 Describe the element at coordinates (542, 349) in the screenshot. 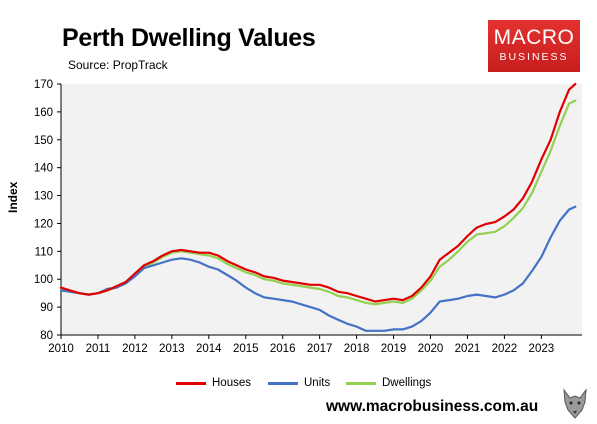

I see `x-tick-label: 2023` at that location.